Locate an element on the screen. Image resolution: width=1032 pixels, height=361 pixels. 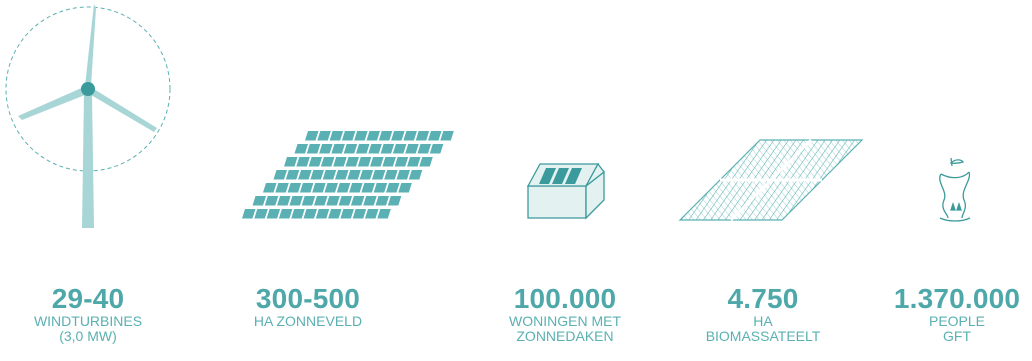
stat-biomassateelt: 4.750 HA BIOMASSATEELT is located at coordinates (763, 314).